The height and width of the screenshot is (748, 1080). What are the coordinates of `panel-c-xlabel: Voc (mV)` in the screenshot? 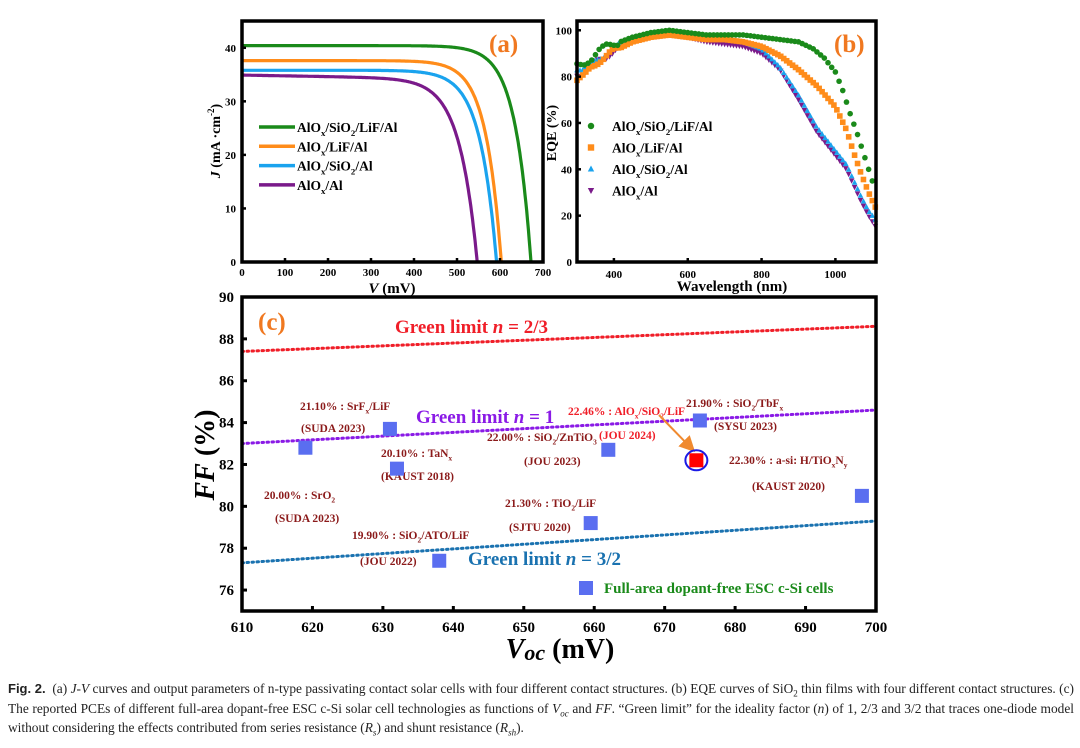 It's located at (560, 649).